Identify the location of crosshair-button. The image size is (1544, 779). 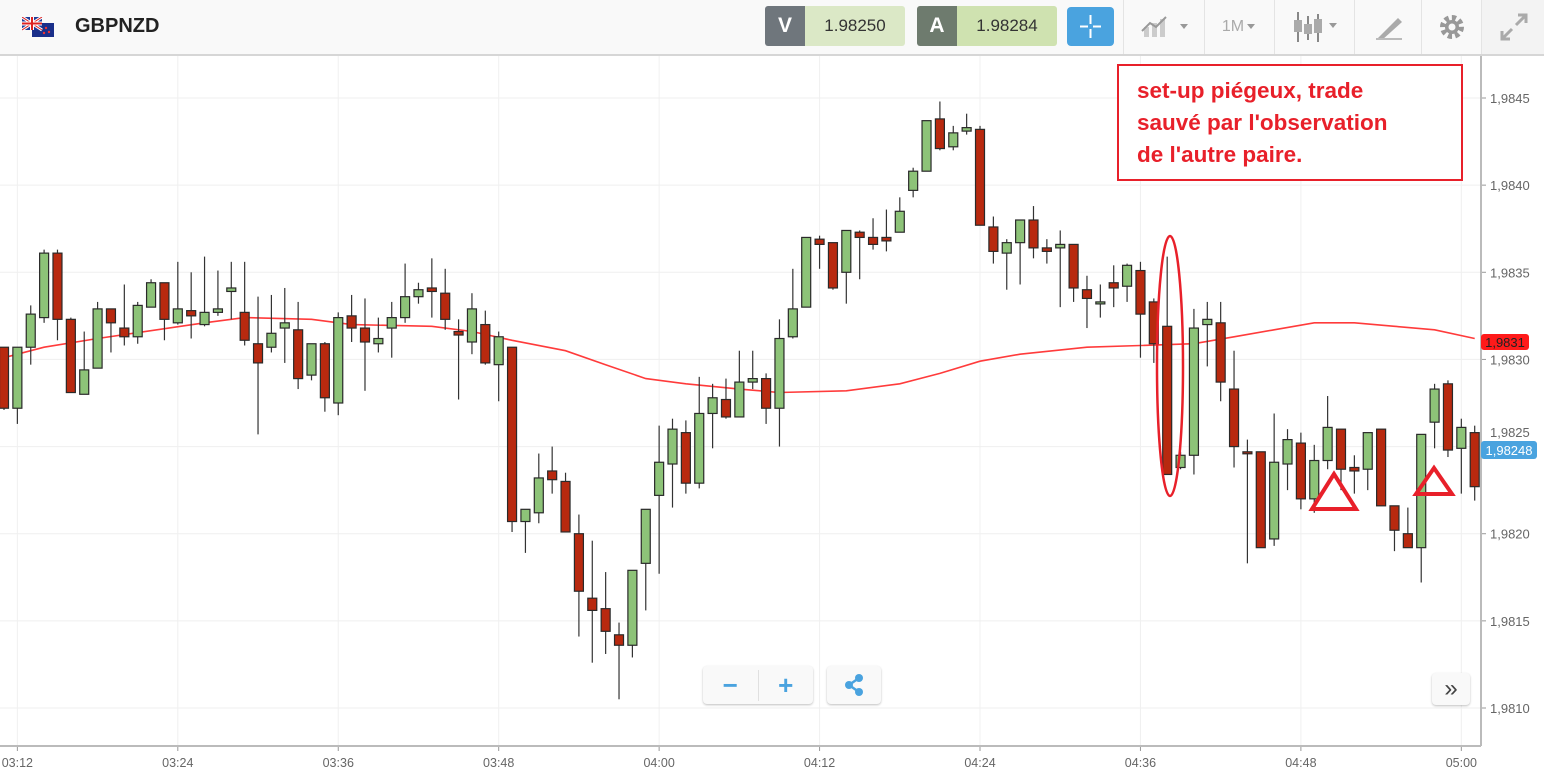
(1090, 26).